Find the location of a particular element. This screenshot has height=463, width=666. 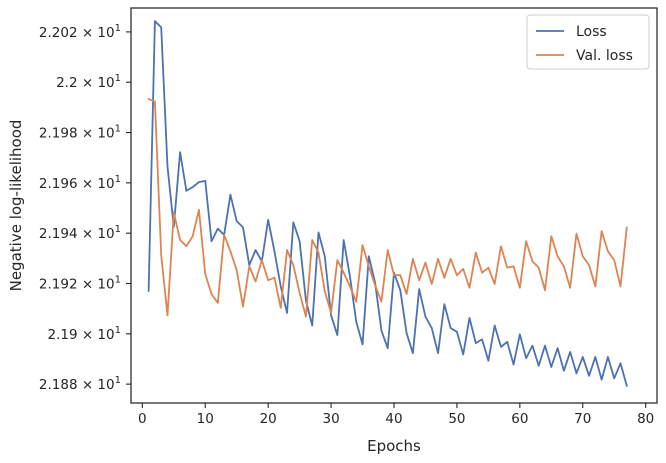

x-ticks: 0 10 20 30 40 50 60 70 80 is located at coordinates (396, 415).